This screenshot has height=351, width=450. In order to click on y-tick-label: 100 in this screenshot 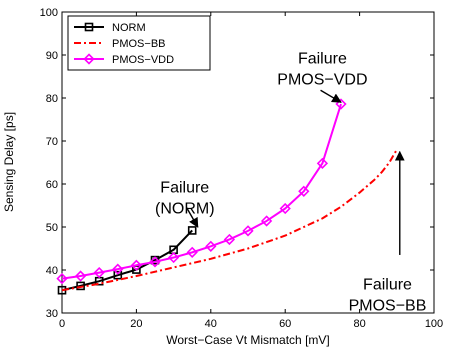, I will do `click(49, 13)`.